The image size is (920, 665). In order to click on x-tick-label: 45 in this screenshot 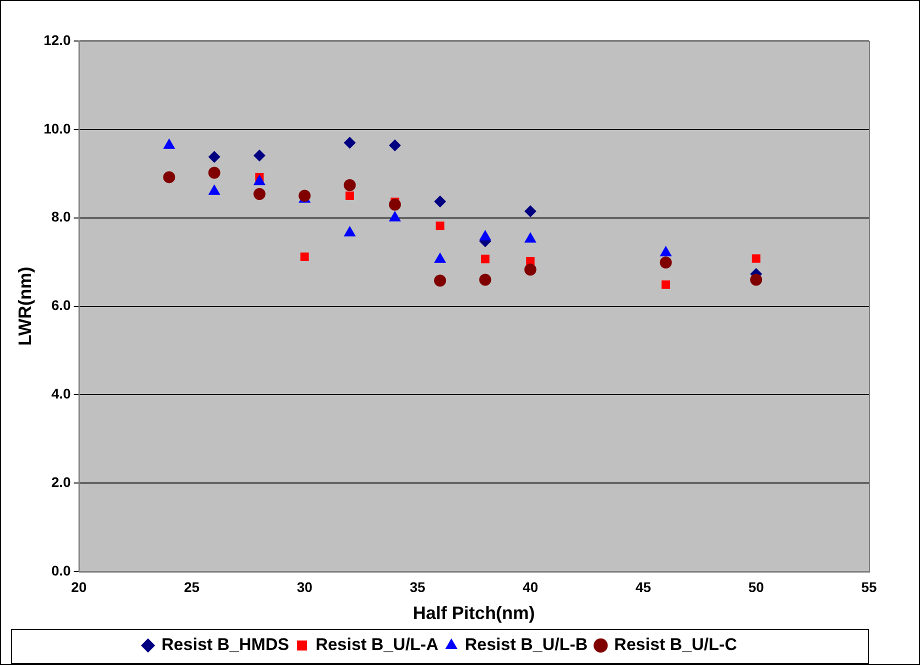, I will do `click(643, 586)`.